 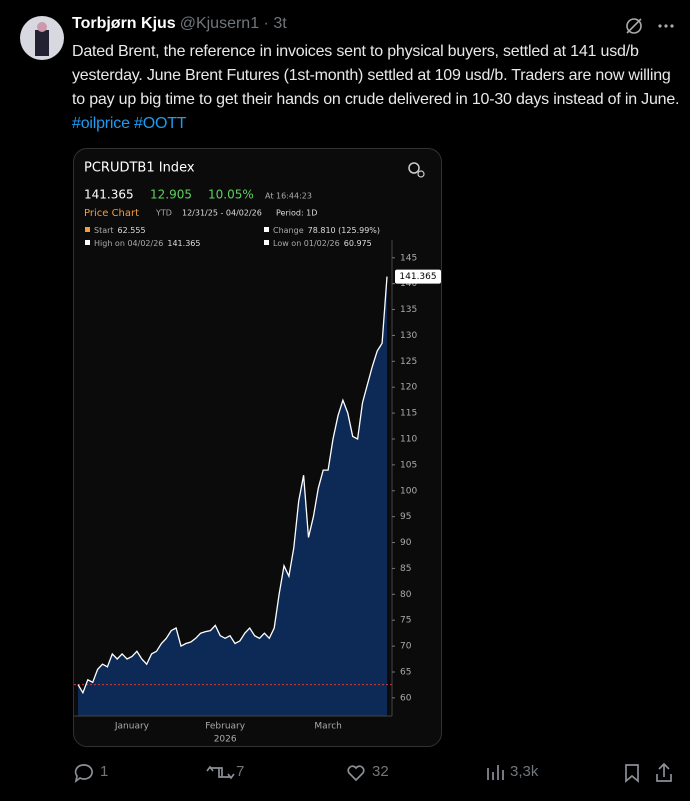 What do you see at coordinates (104, 230) in the screenshot?
I see `label: Start` at bounding box center [104, 230].